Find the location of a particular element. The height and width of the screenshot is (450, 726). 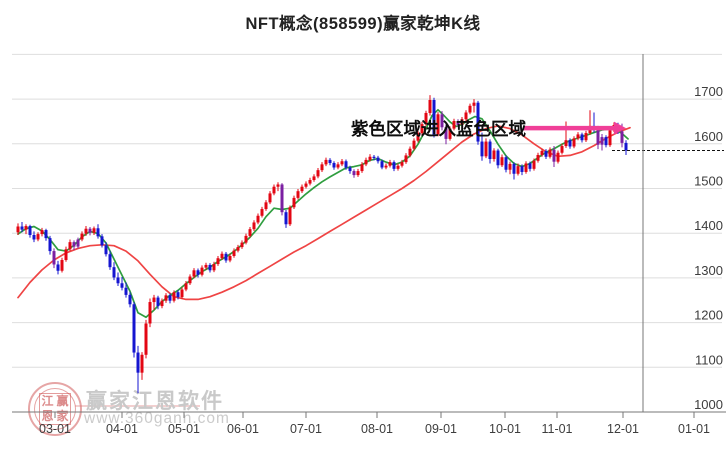

x-tick-label: 06-01 is located at coordinates (243, 429).